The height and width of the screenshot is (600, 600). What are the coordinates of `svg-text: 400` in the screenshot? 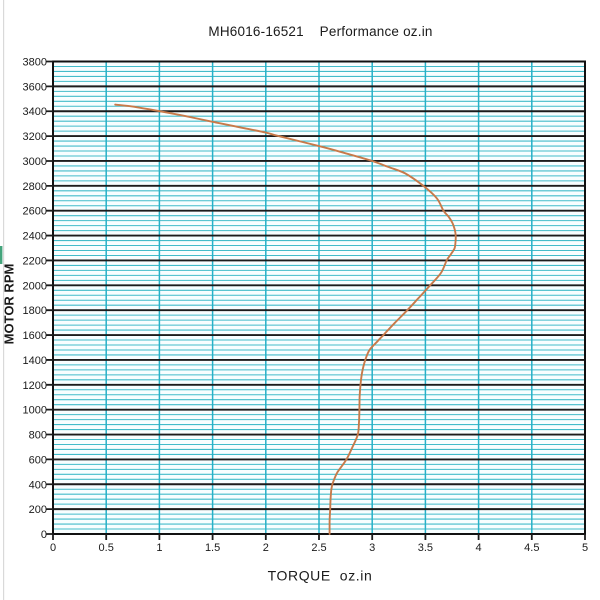 It's located at (38, 485).